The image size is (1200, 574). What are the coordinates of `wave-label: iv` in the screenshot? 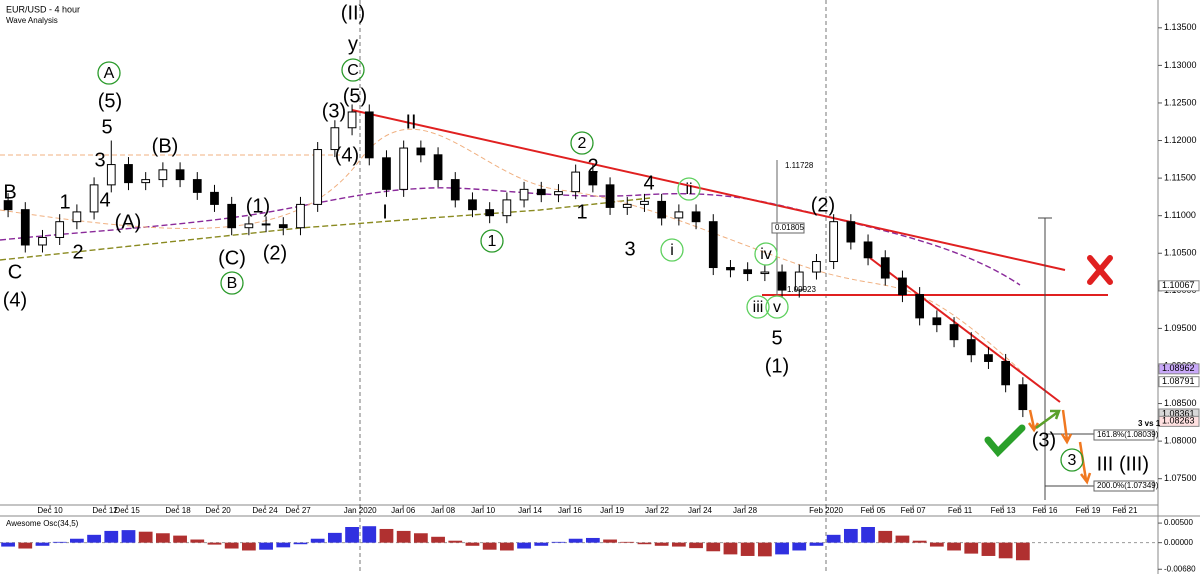 It's located at (766, 254).